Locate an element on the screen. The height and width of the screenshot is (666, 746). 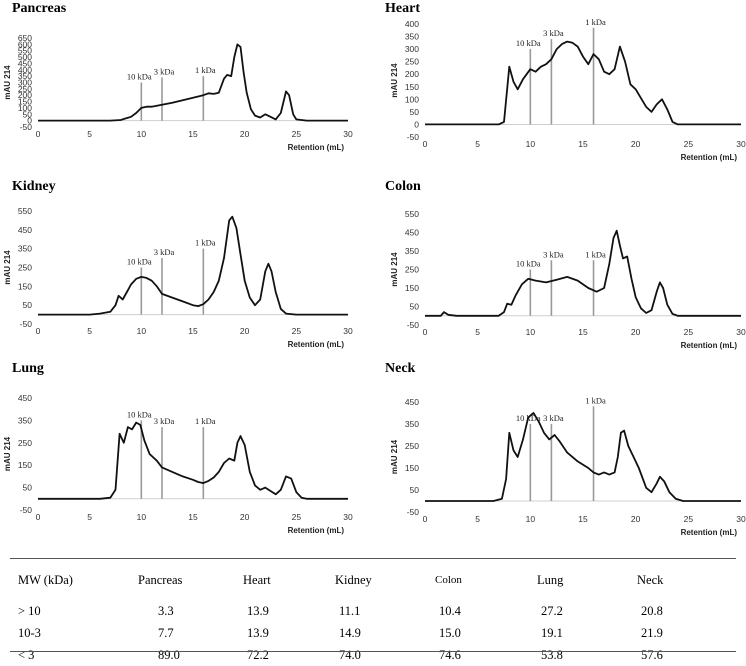
cell: 27.2 is located at coordinates (552, 610).